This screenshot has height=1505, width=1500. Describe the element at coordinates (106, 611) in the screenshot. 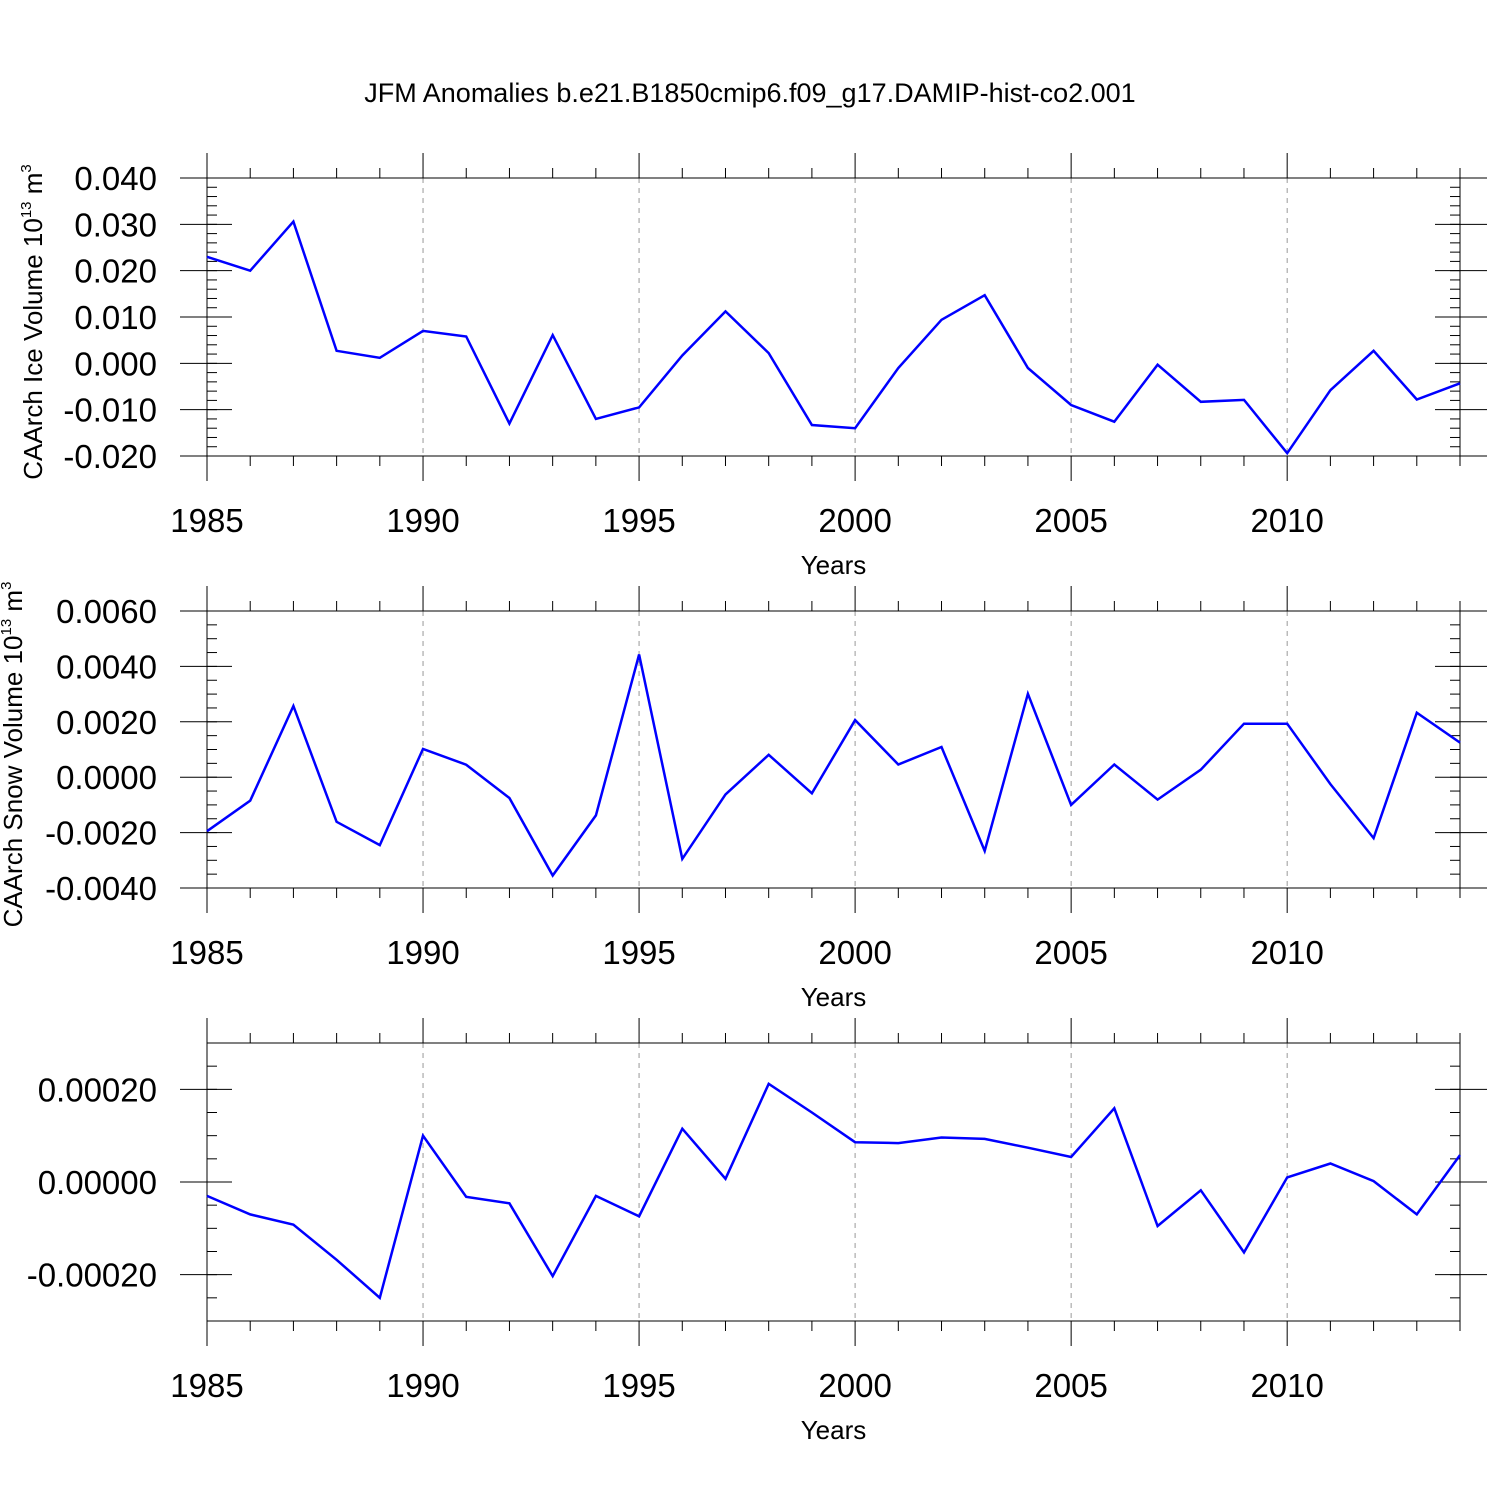

I see `y-tick-label: 0.0060` at that location.